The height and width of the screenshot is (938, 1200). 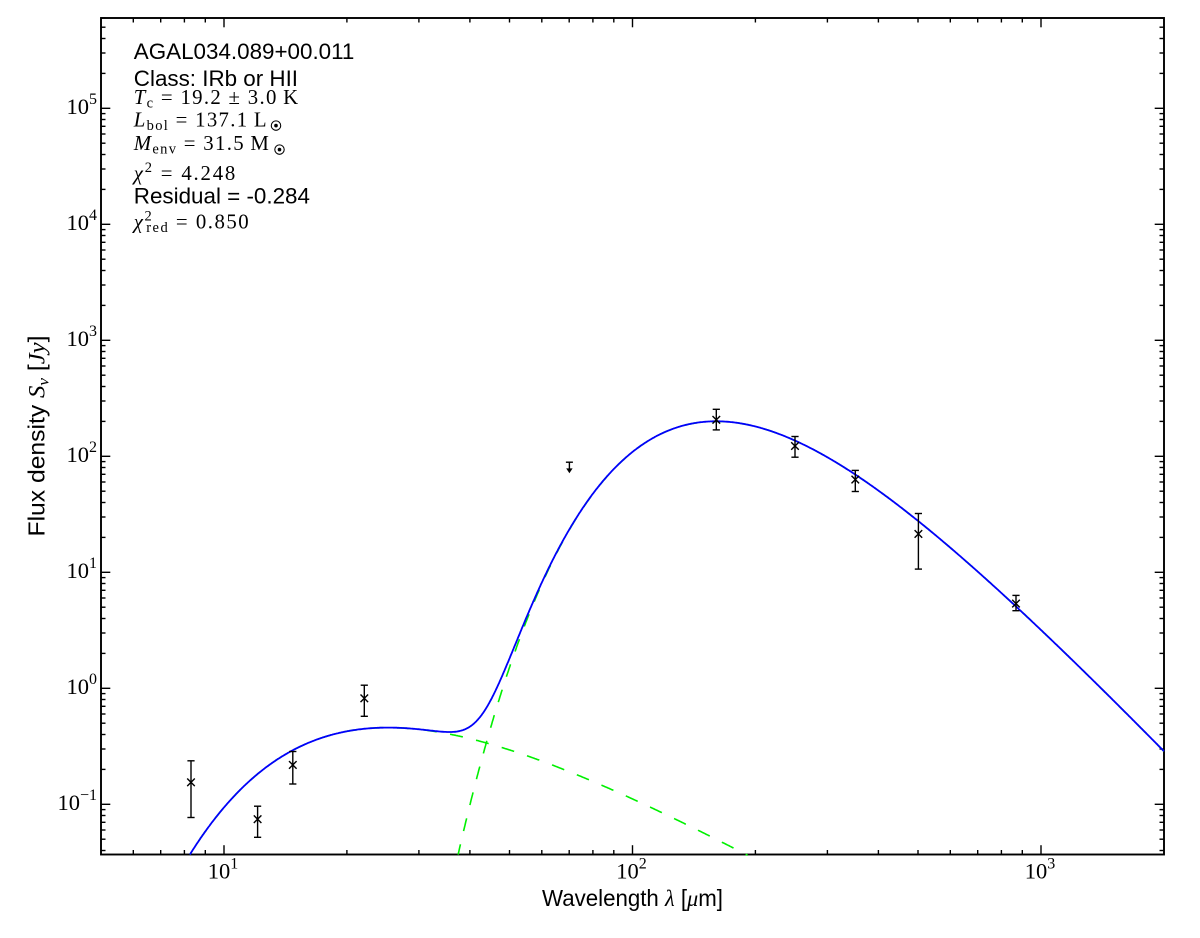 I want to click on svg-text: Menv = 31.5 M, so click(x=201, y=145).